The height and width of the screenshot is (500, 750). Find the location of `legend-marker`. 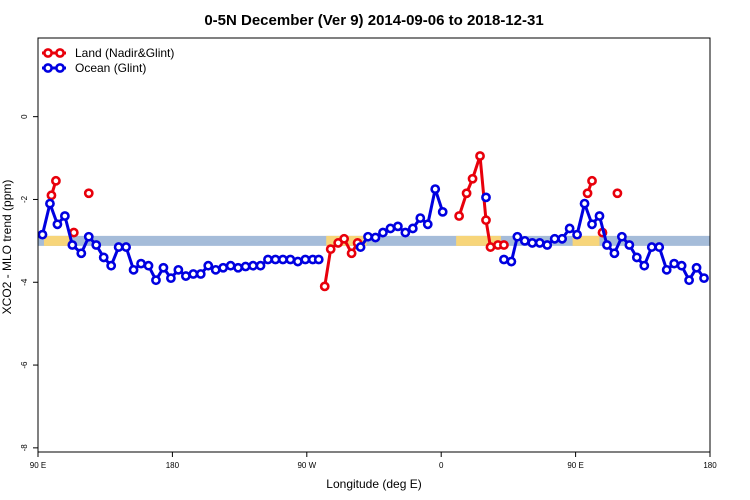

legend-marker is located at coordinates (48, 68).